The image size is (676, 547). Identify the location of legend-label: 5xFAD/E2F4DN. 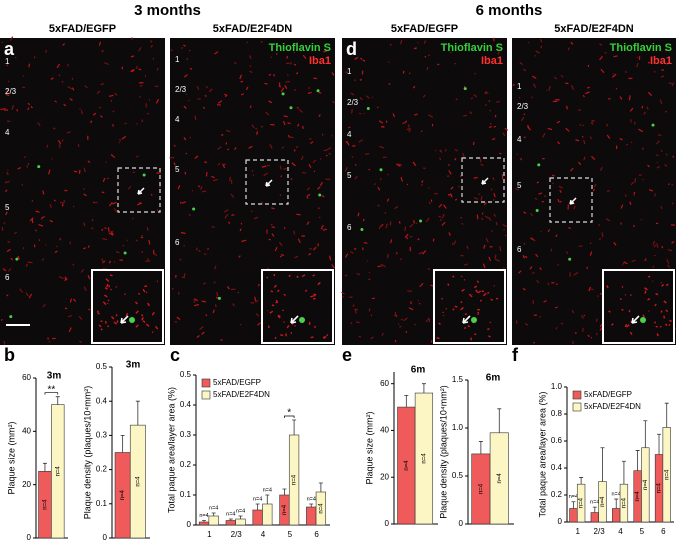
(241, 394).